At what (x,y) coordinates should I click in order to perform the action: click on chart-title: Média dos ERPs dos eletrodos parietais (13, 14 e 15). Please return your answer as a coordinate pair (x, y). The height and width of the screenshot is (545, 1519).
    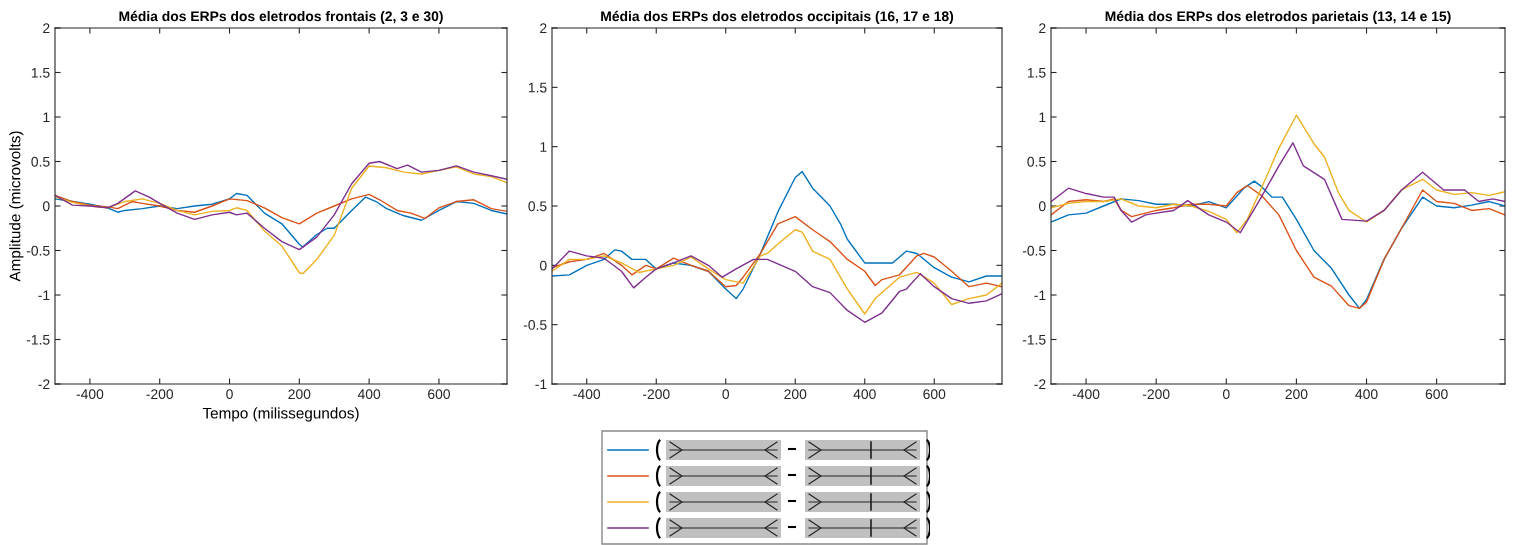
    Looking at the image, I should click on (1278, 17).